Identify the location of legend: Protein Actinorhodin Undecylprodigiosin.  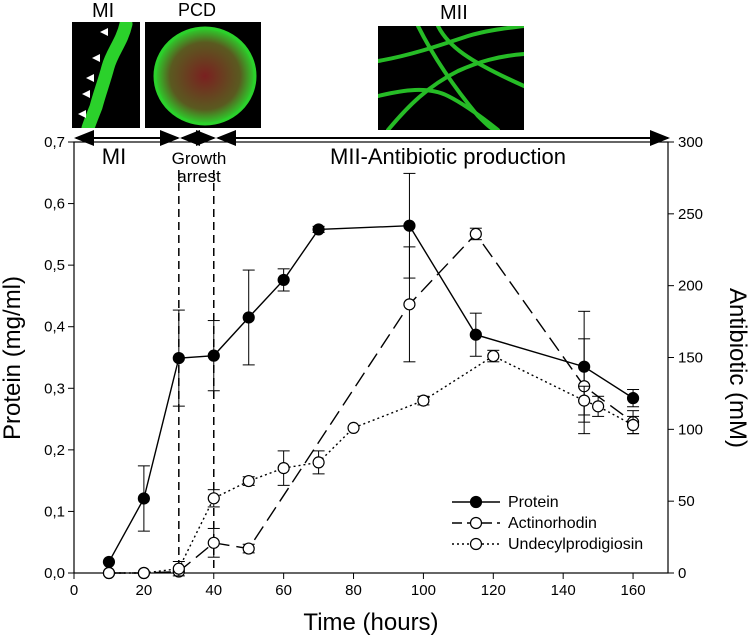
(547, 523).